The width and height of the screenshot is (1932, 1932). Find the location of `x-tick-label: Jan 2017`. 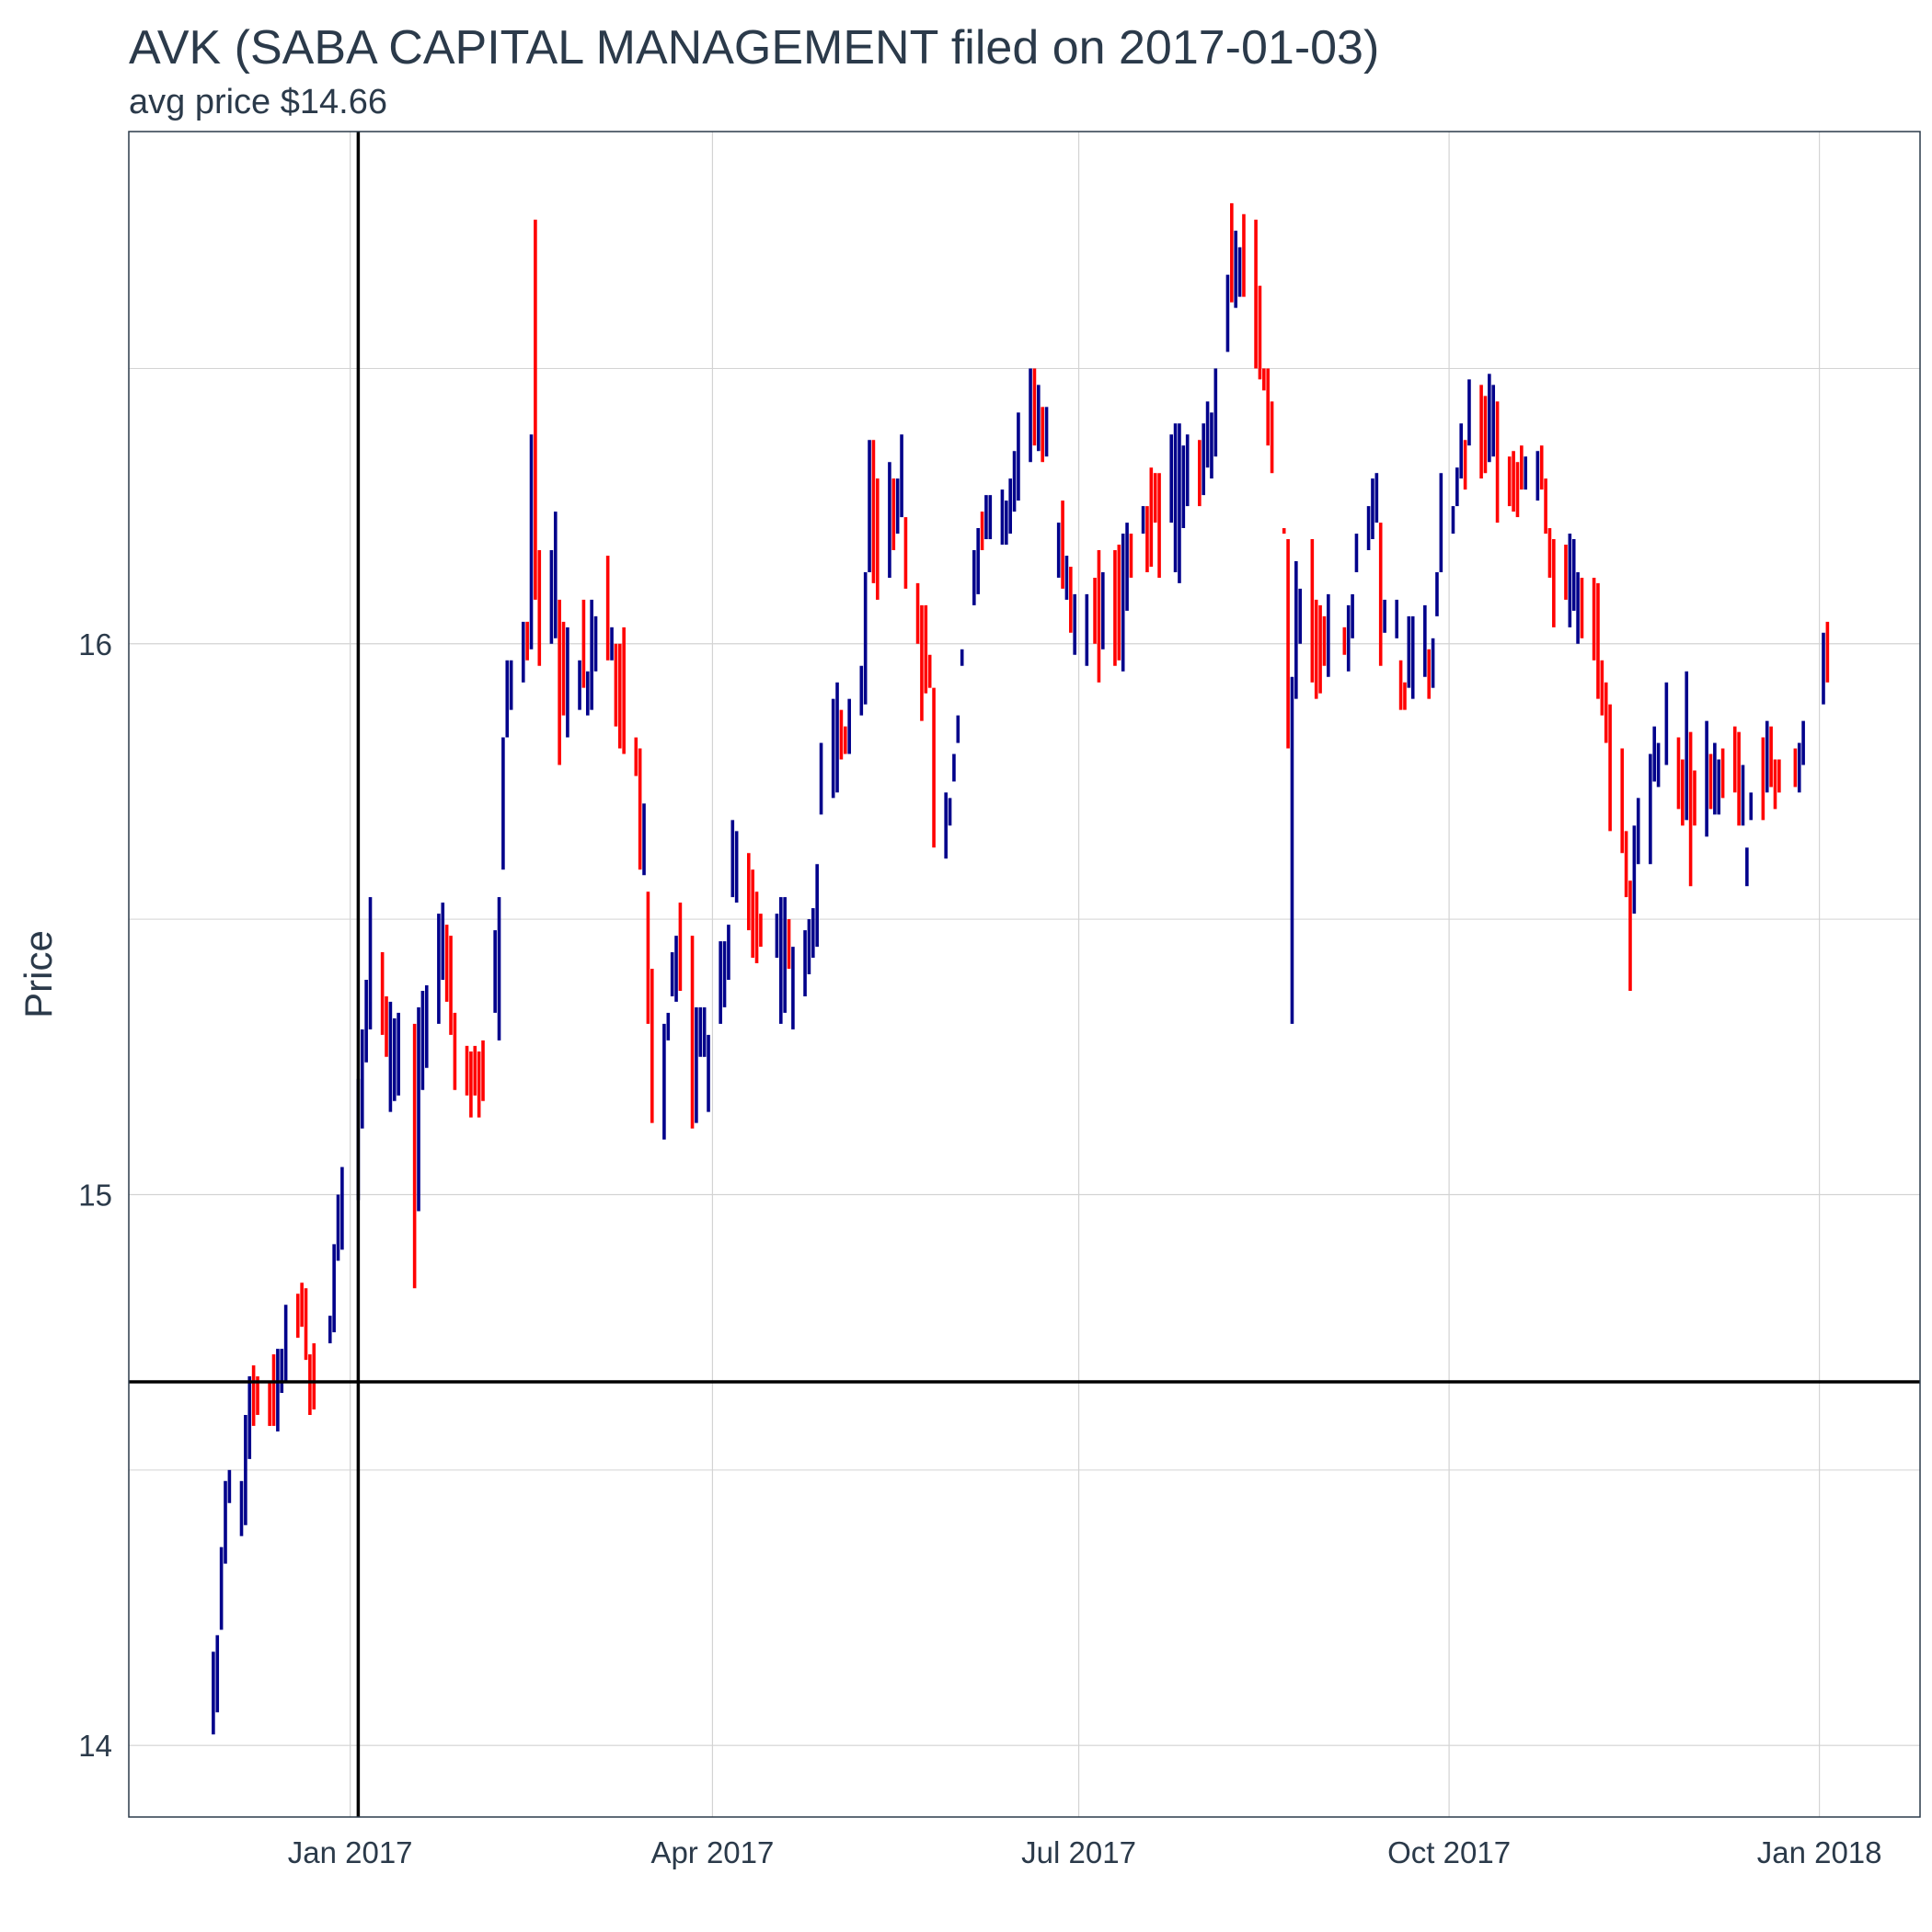

x-tick-label: Jan 2017 is located at coordinates (350, 1852).